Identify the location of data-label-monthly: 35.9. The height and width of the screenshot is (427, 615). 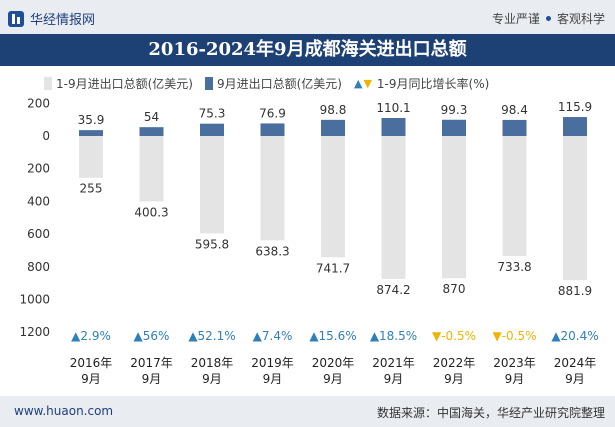
(91, 120).